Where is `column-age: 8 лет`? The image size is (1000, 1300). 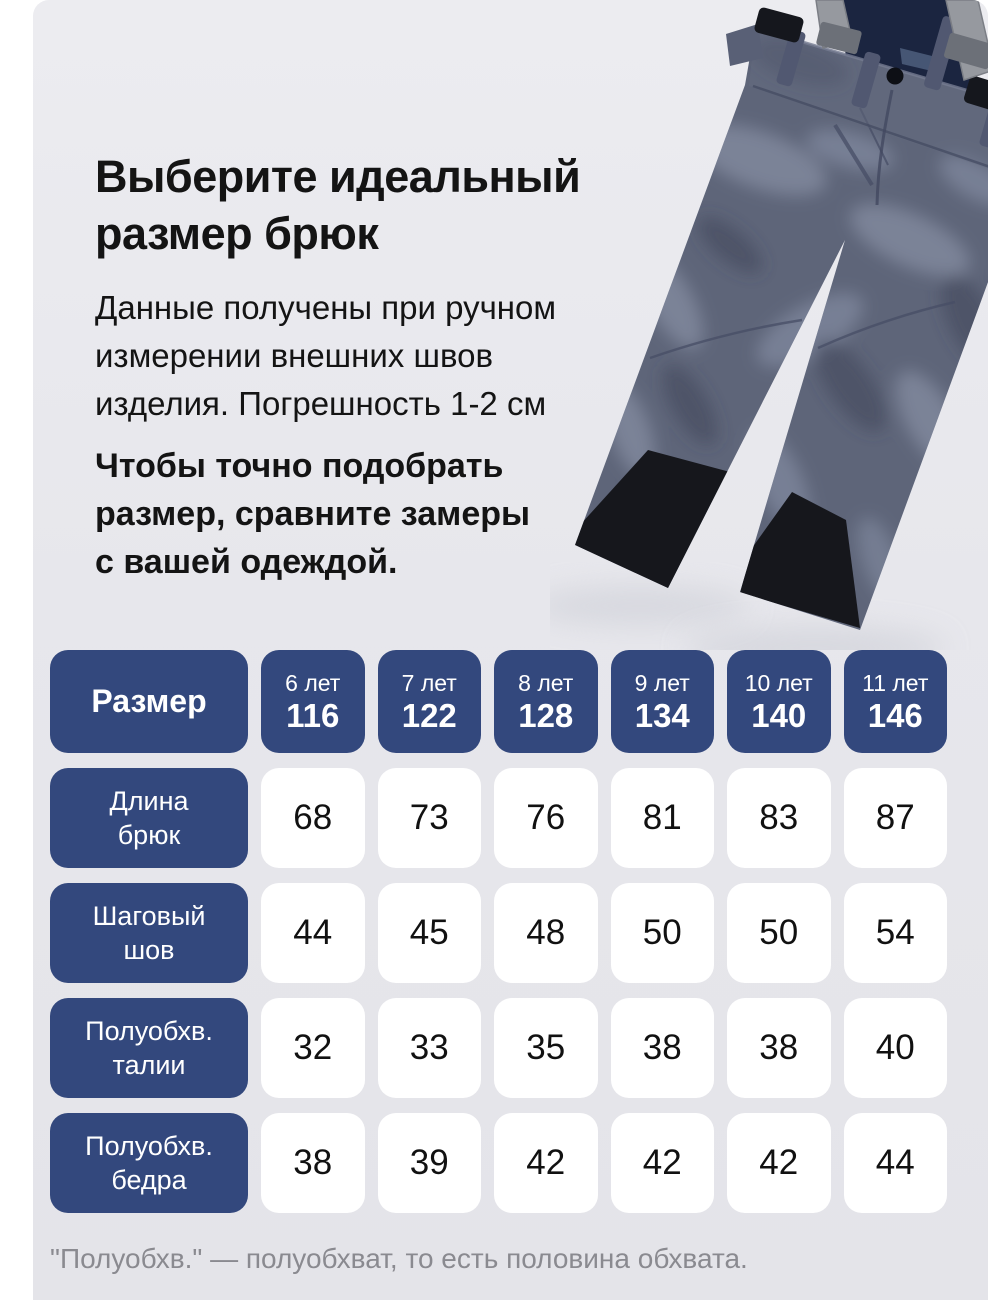
column-age: 8 лет is located at coordinates (546, 682).